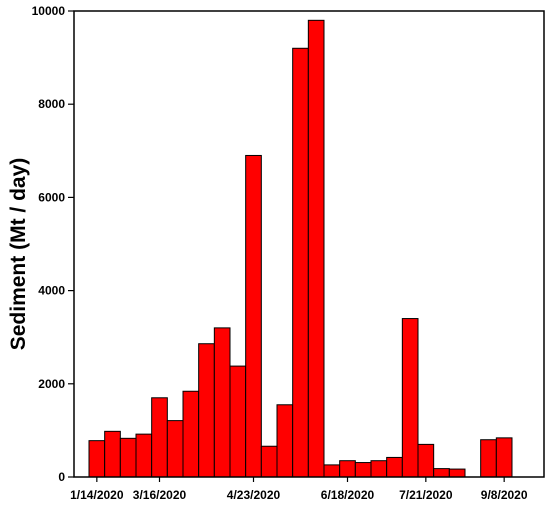 The height and width of the screenshot is (506, 550). Describe the element at coordinates (348, 495) in the screenshot. I see `x-tick-label-3: 6/18/2020` at that location.